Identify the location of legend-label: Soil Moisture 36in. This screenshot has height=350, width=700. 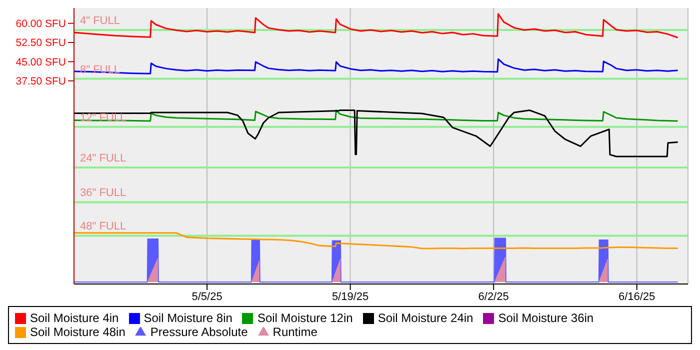
(546, 318).